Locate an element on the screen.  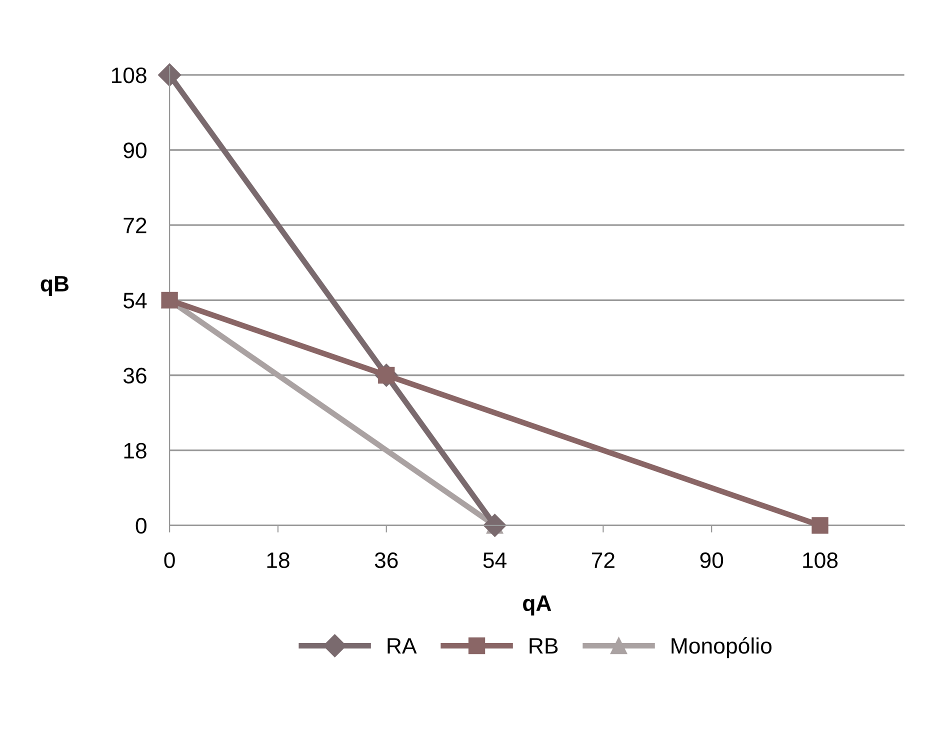
x-tick-label: 90 is located at coordinates (712, 560).